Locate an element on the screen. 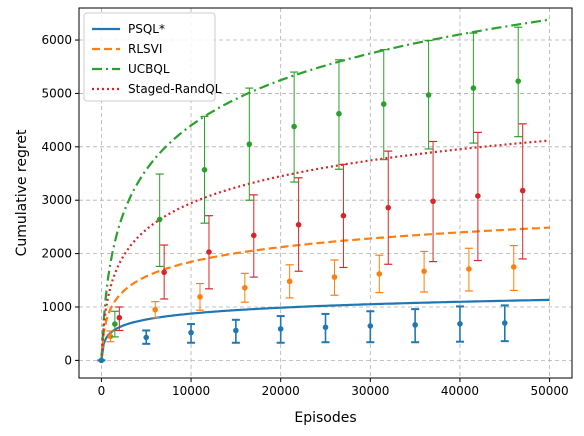 The height and width of the screenshot is (436, 584). y-tick-label: 3000 is located at coordinates (56, 200).